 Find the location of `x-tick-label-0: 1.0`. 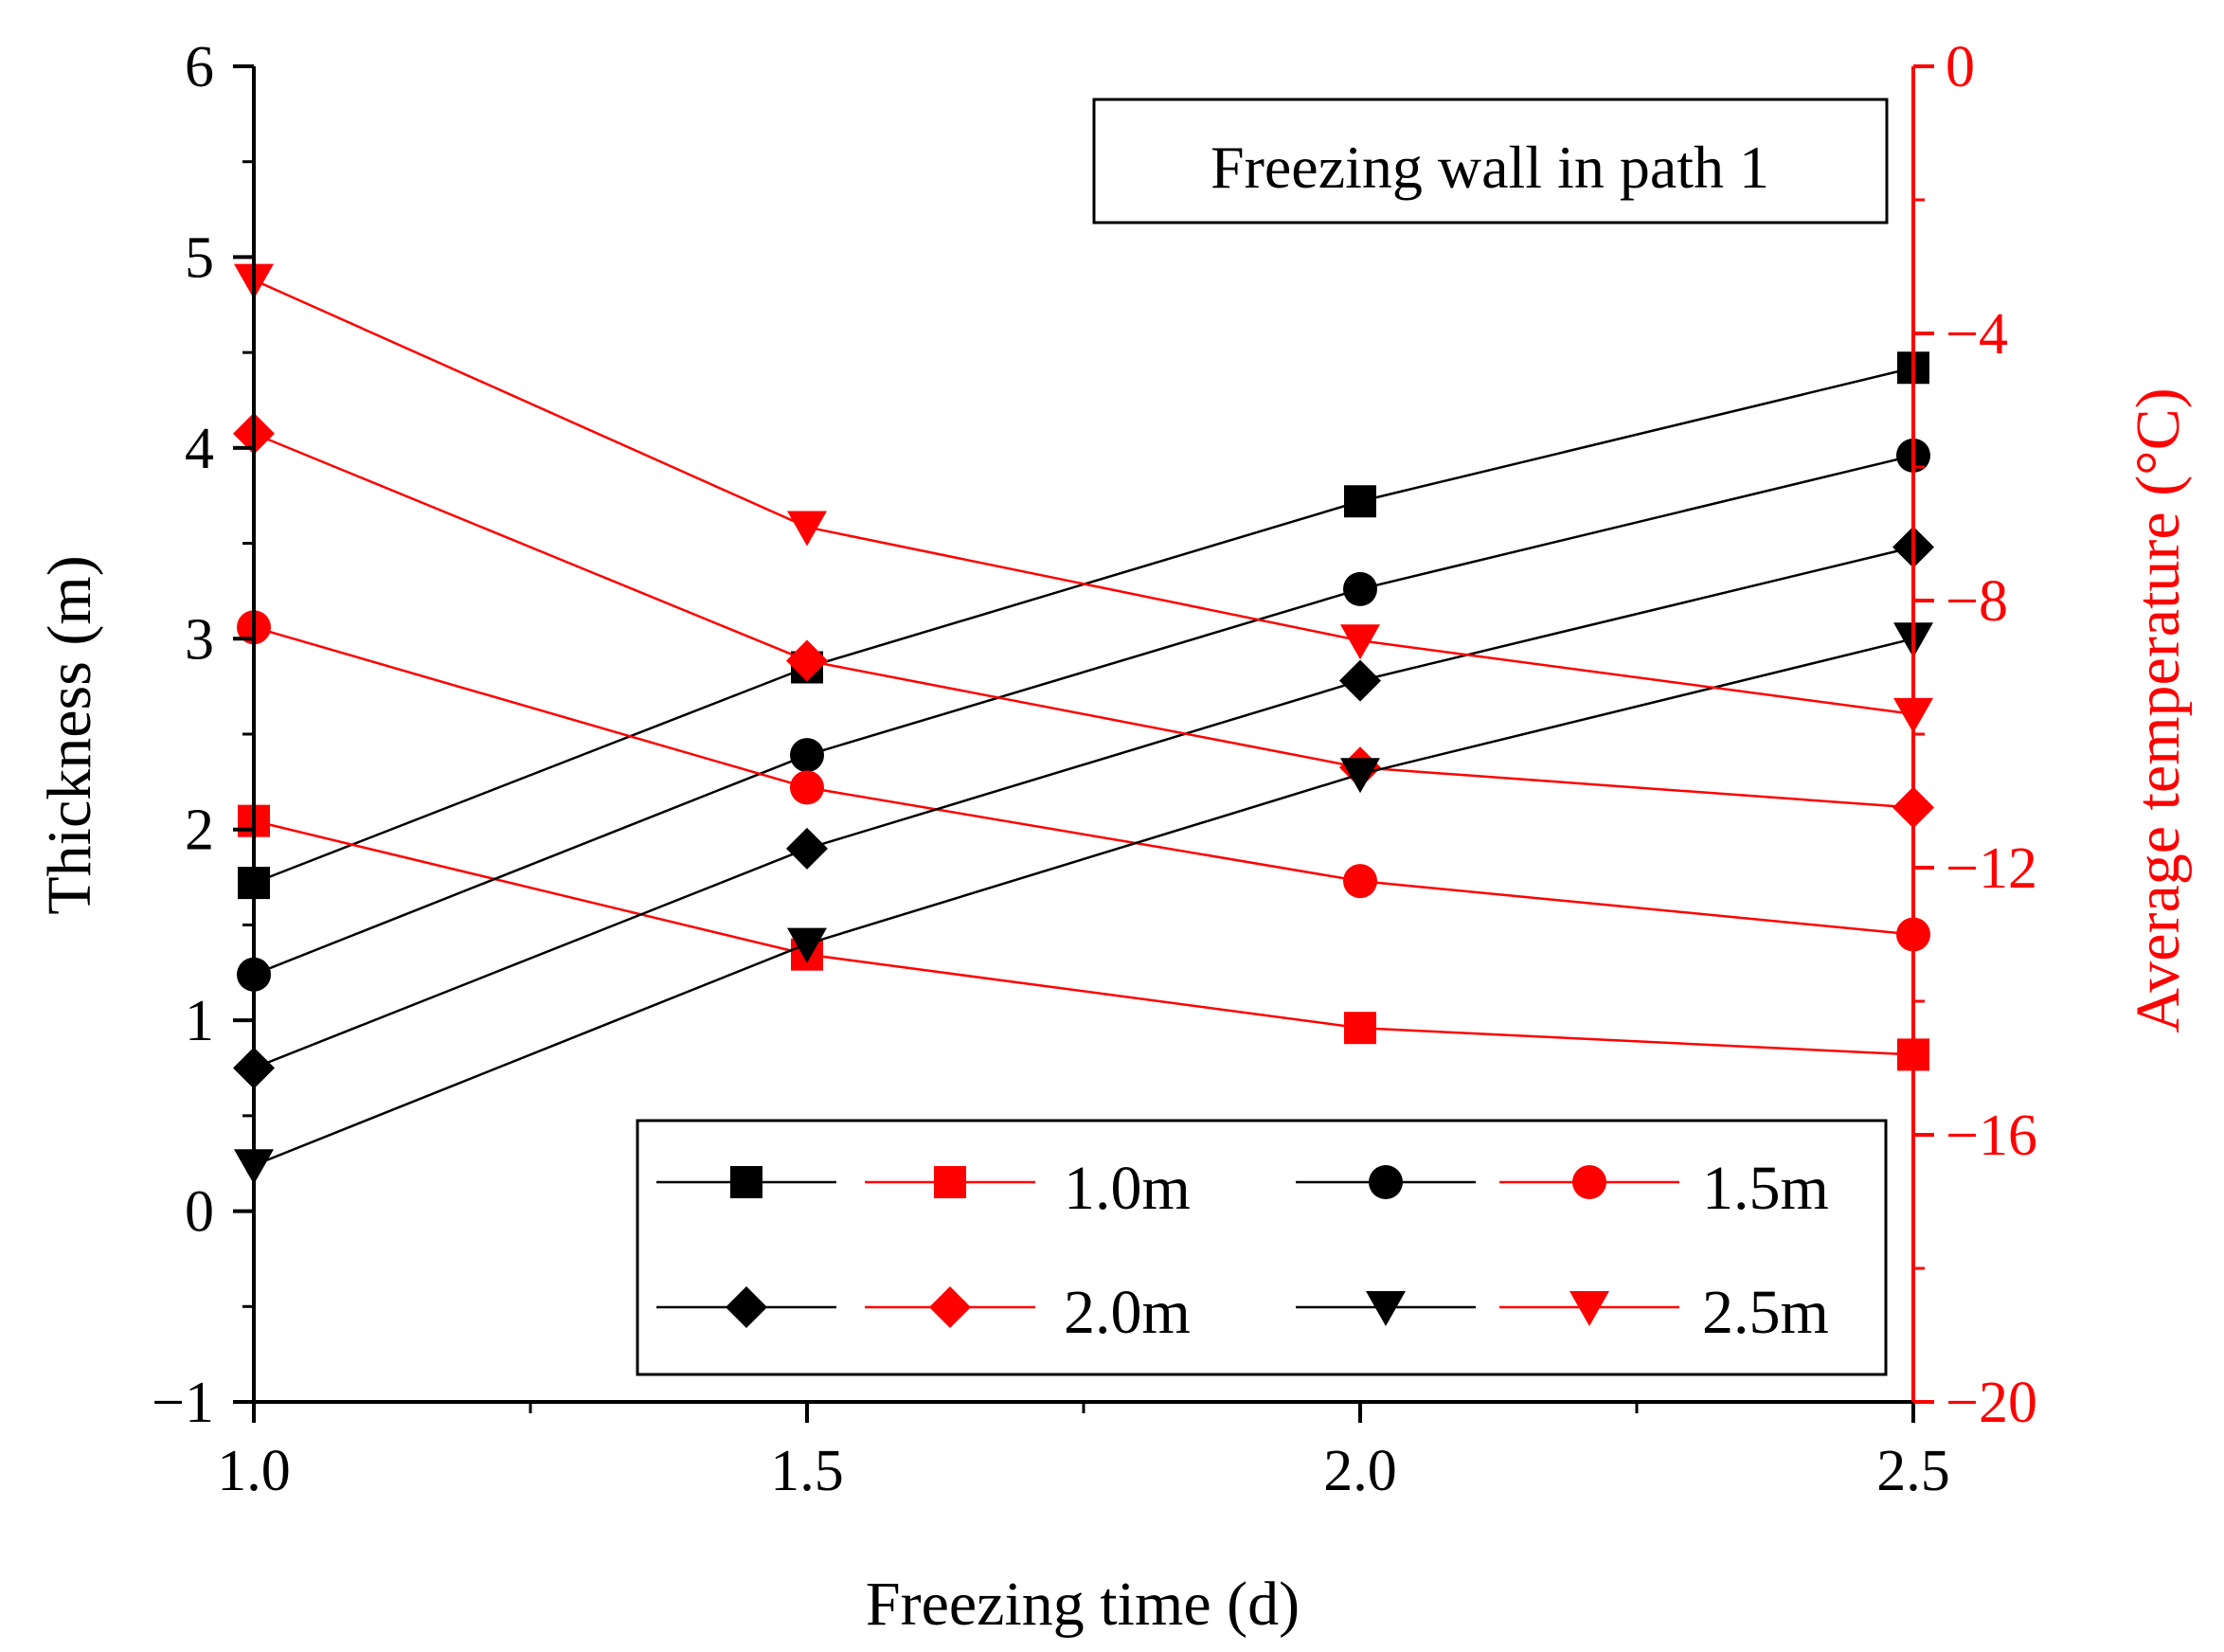

x-tick-label-0: 1.0 is located at coordinates (254, 1471).